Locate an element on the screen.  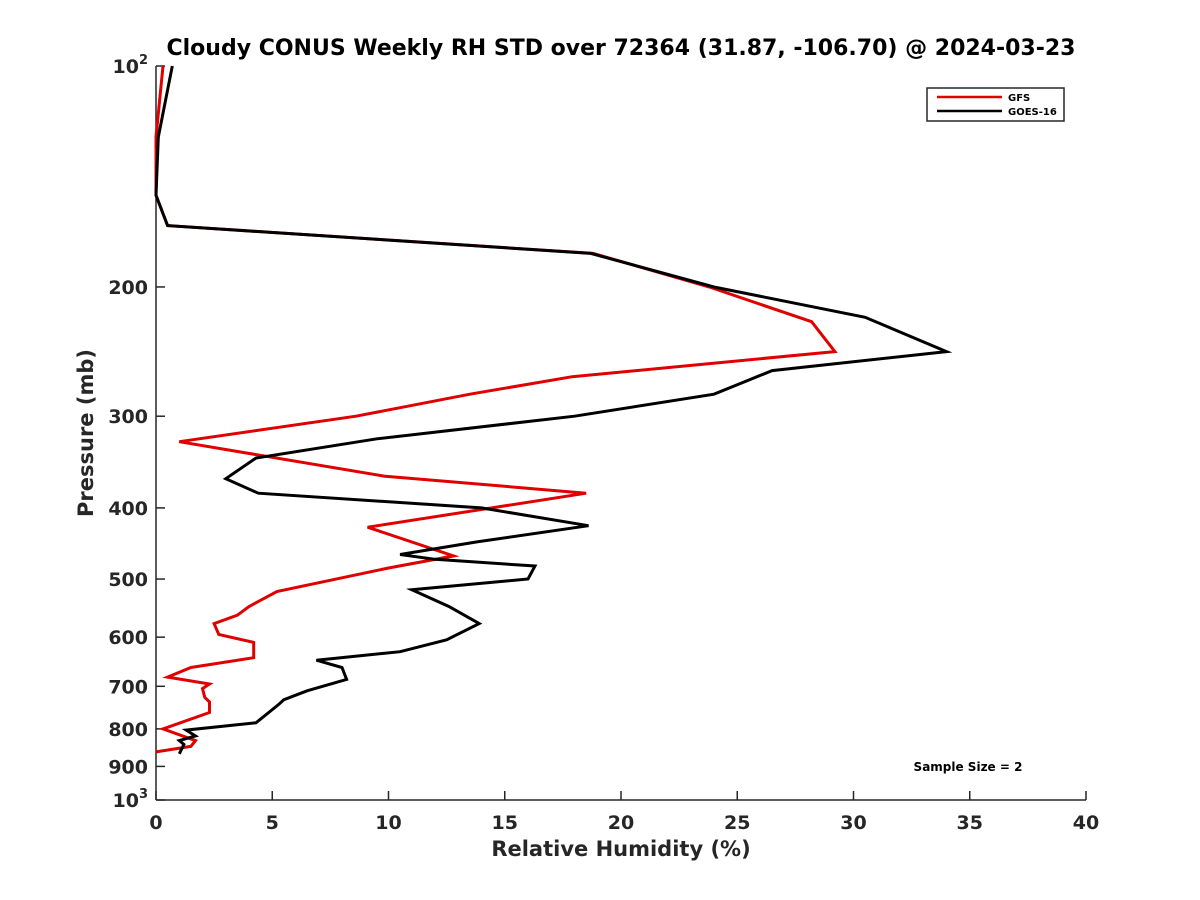
y-tick-label: 700 is located at coordinates (128, 687).